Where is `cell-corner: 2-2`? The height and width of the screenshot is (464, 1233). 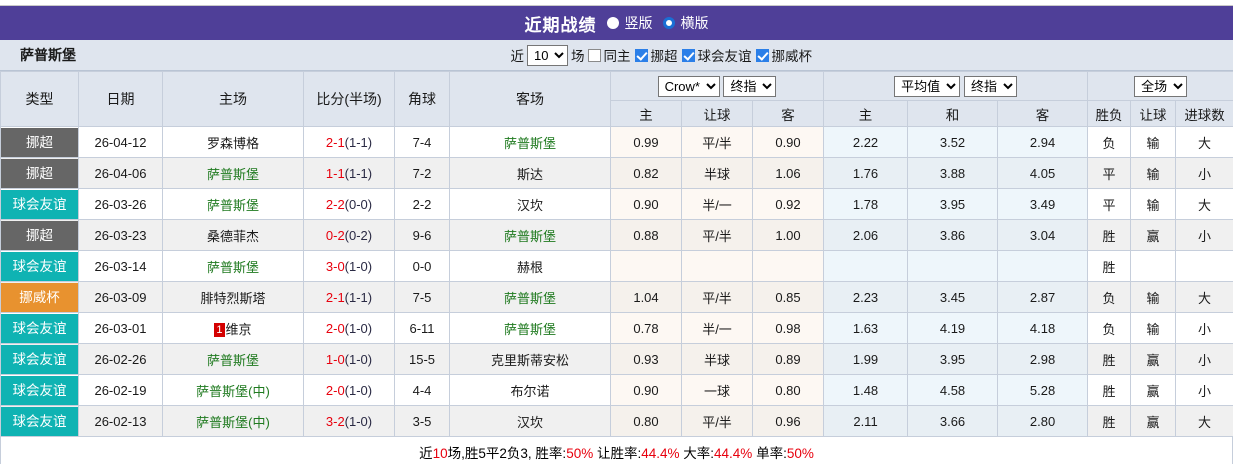 cell-corner: 2-2 is located at coordinates (422, 204).